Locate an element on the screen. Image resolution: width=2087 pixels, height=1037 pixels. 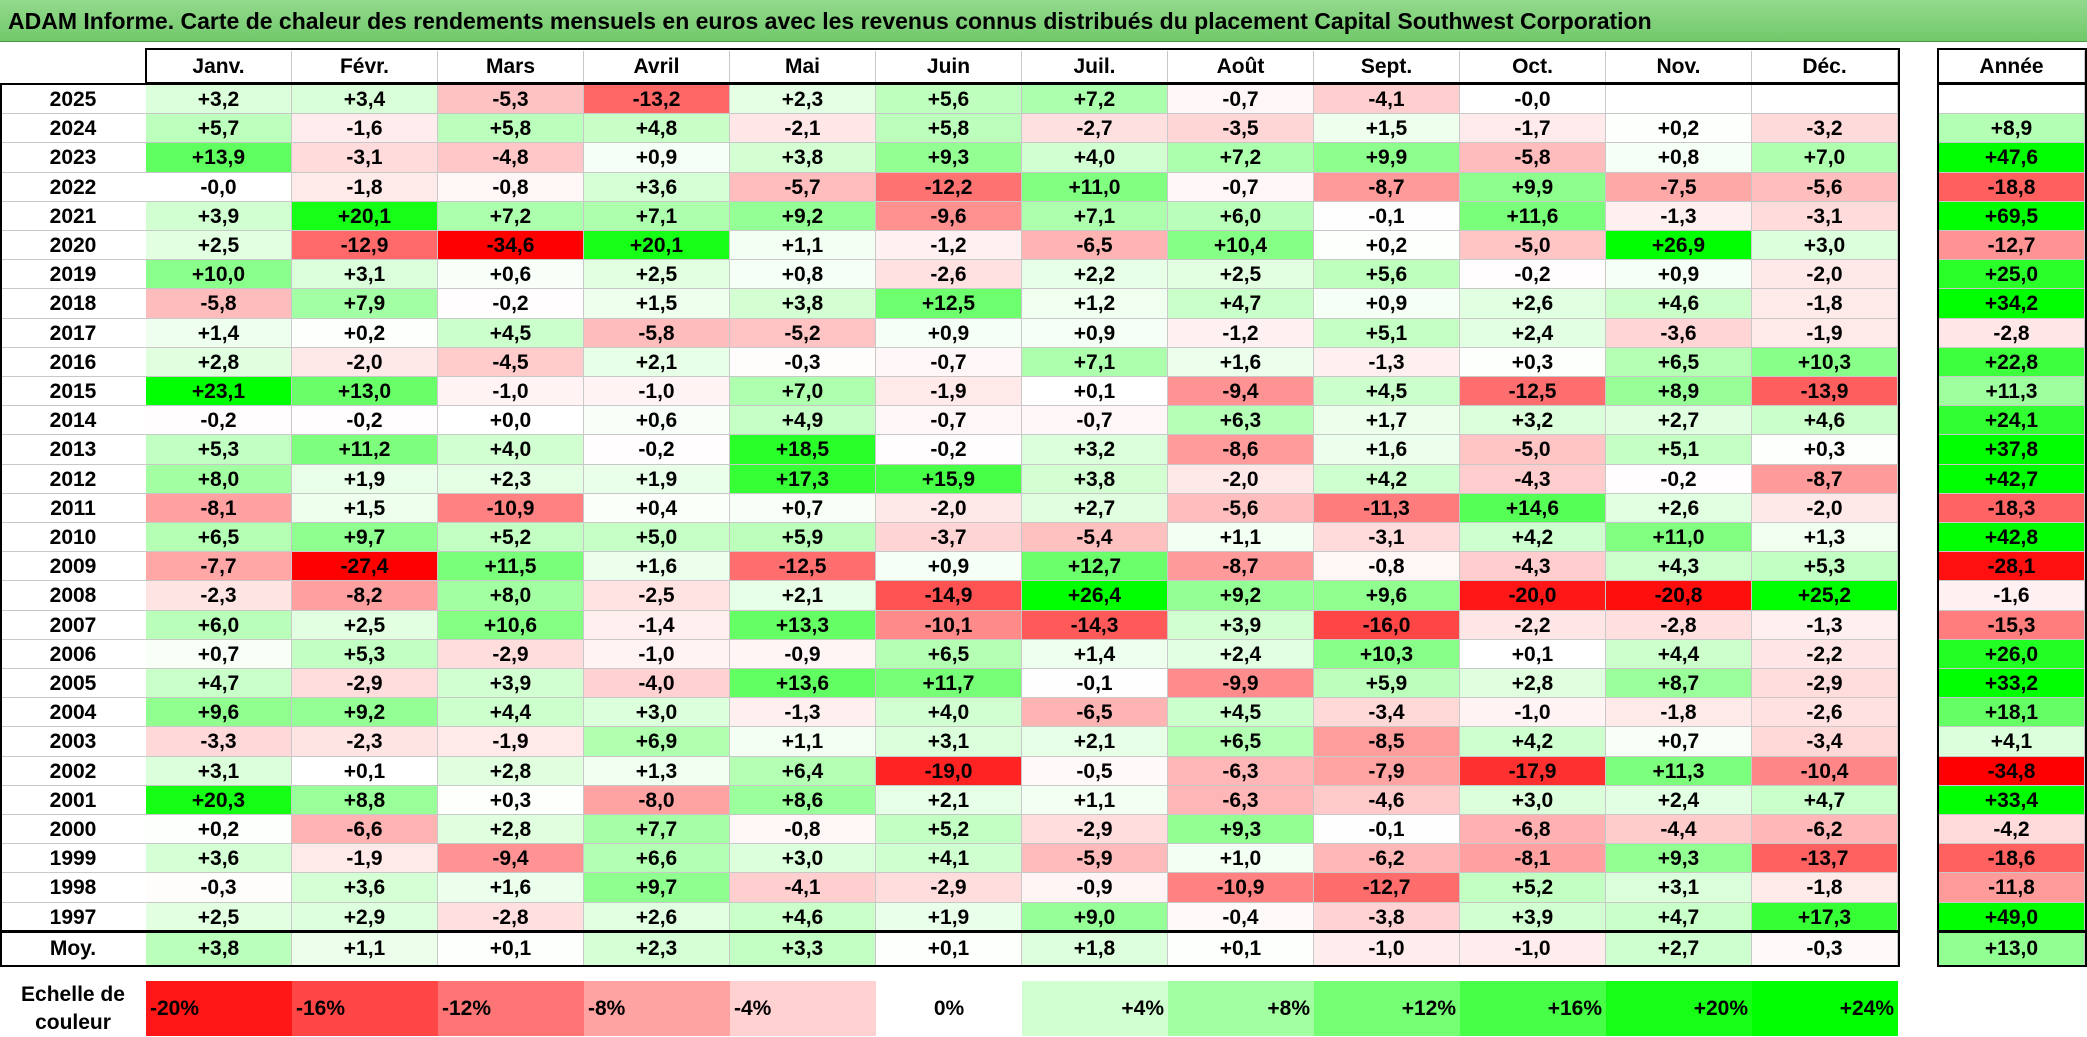
heatmap-cell: -11,3 is located at coordinates (1387, 508).